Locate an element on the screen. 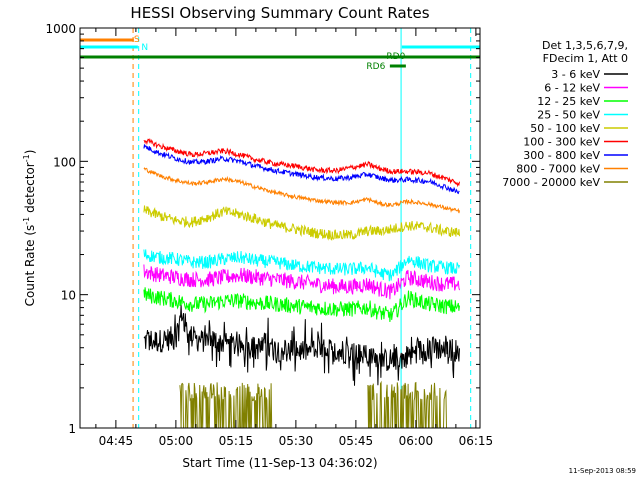 Image resolution: width=640 pixels, height=480 pixels. y-axis-label-sup1: -1 is located at coordinates (26, 221).